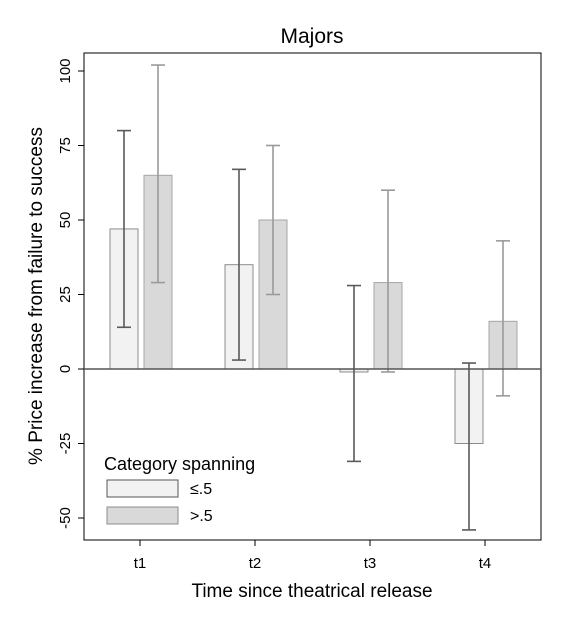 Image resolution: width=562 pixels, height=625 pixels. What do you see at coordinates (485, 563) in the screenshot?
I see `x-tick-label-t4: t4` at bounding box center [485, 563].